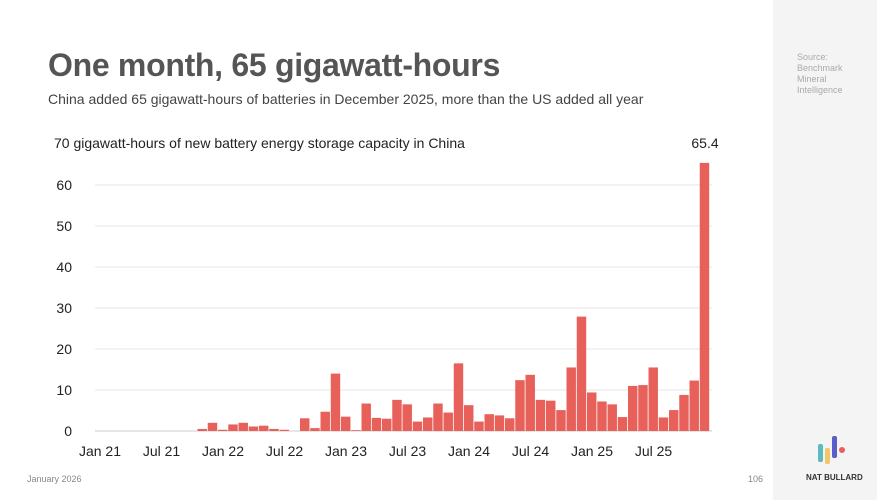  I want to click on x-tick-label: Jan 21, so click(100, 451).